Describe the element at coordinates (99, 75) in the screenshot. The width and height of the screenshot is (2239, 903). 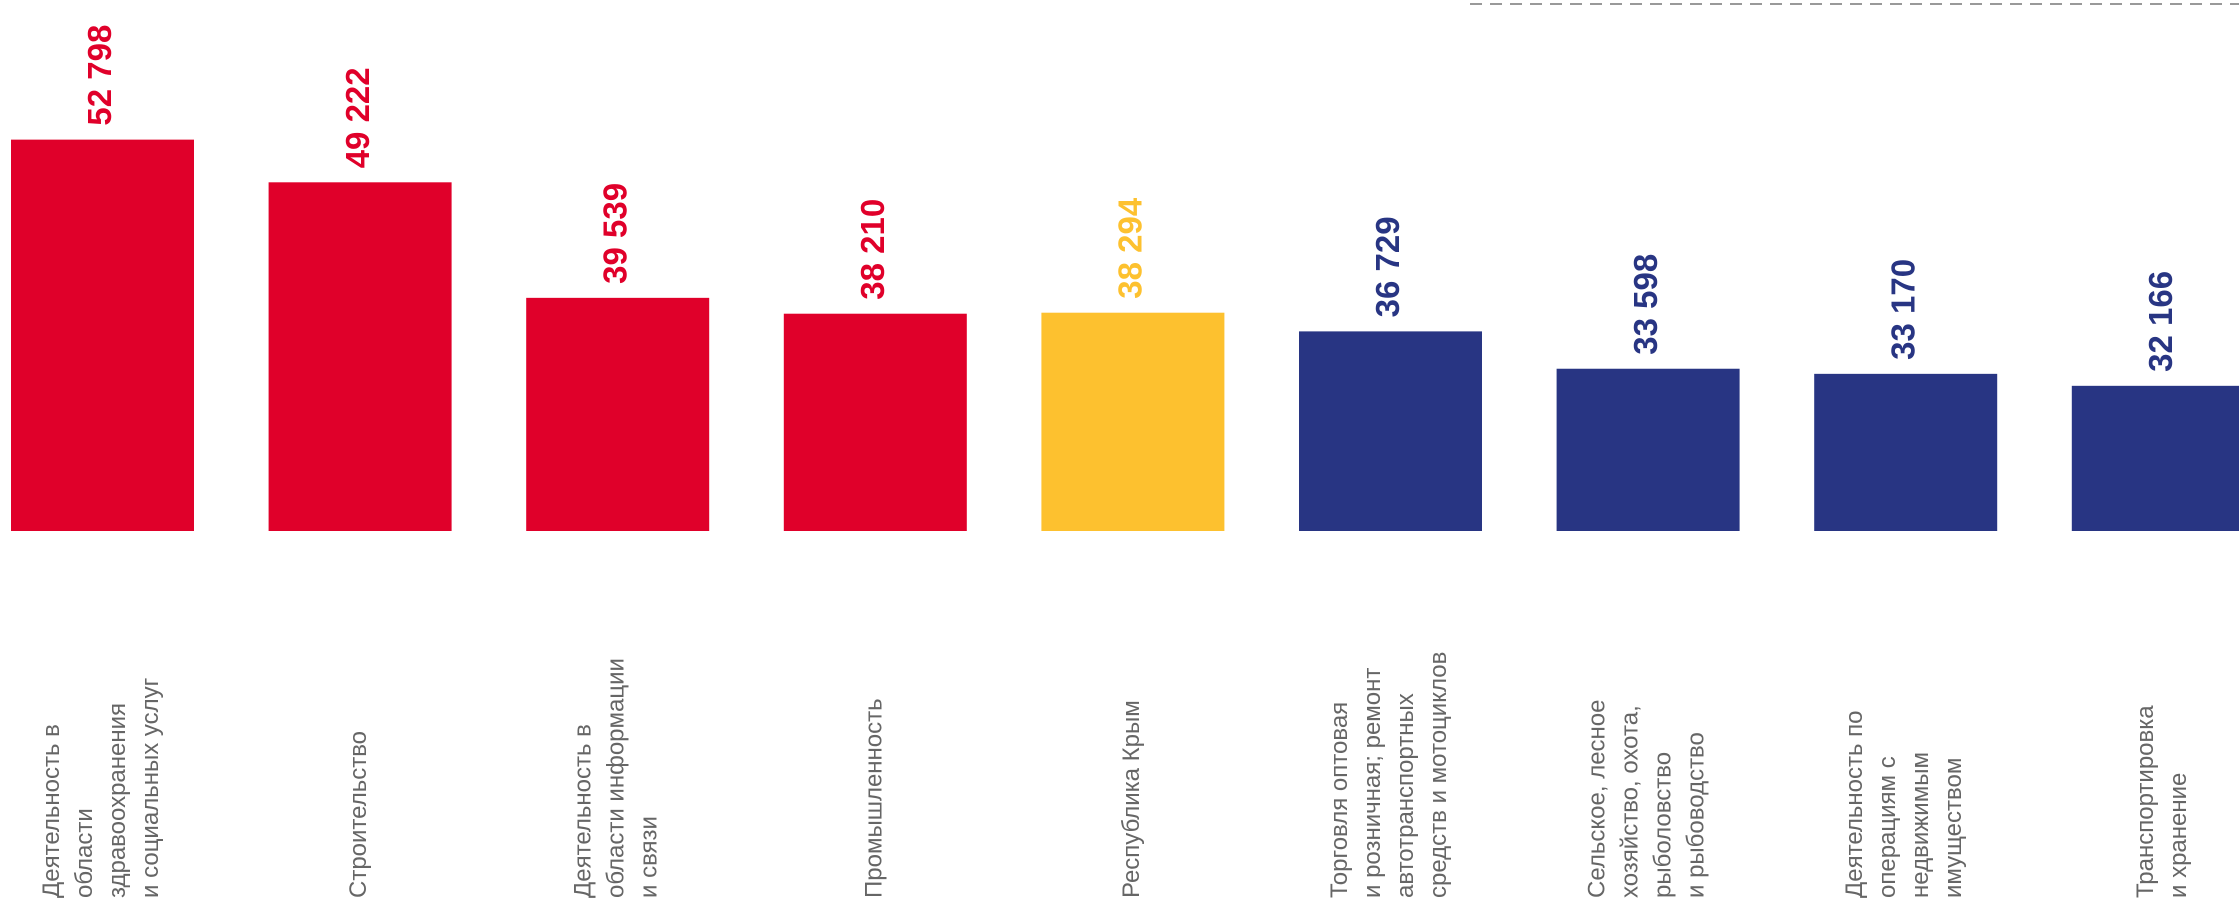
I see `value-label: 52 798` at that location.